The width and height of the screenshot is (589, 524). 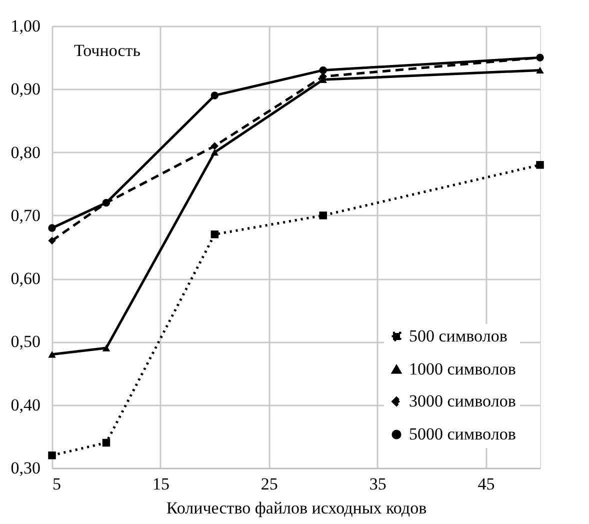 What do you see at coordinates (25, 89) in the screenshot?
I see `y-tick-label: 0,90` at bounding box center [25, 89].